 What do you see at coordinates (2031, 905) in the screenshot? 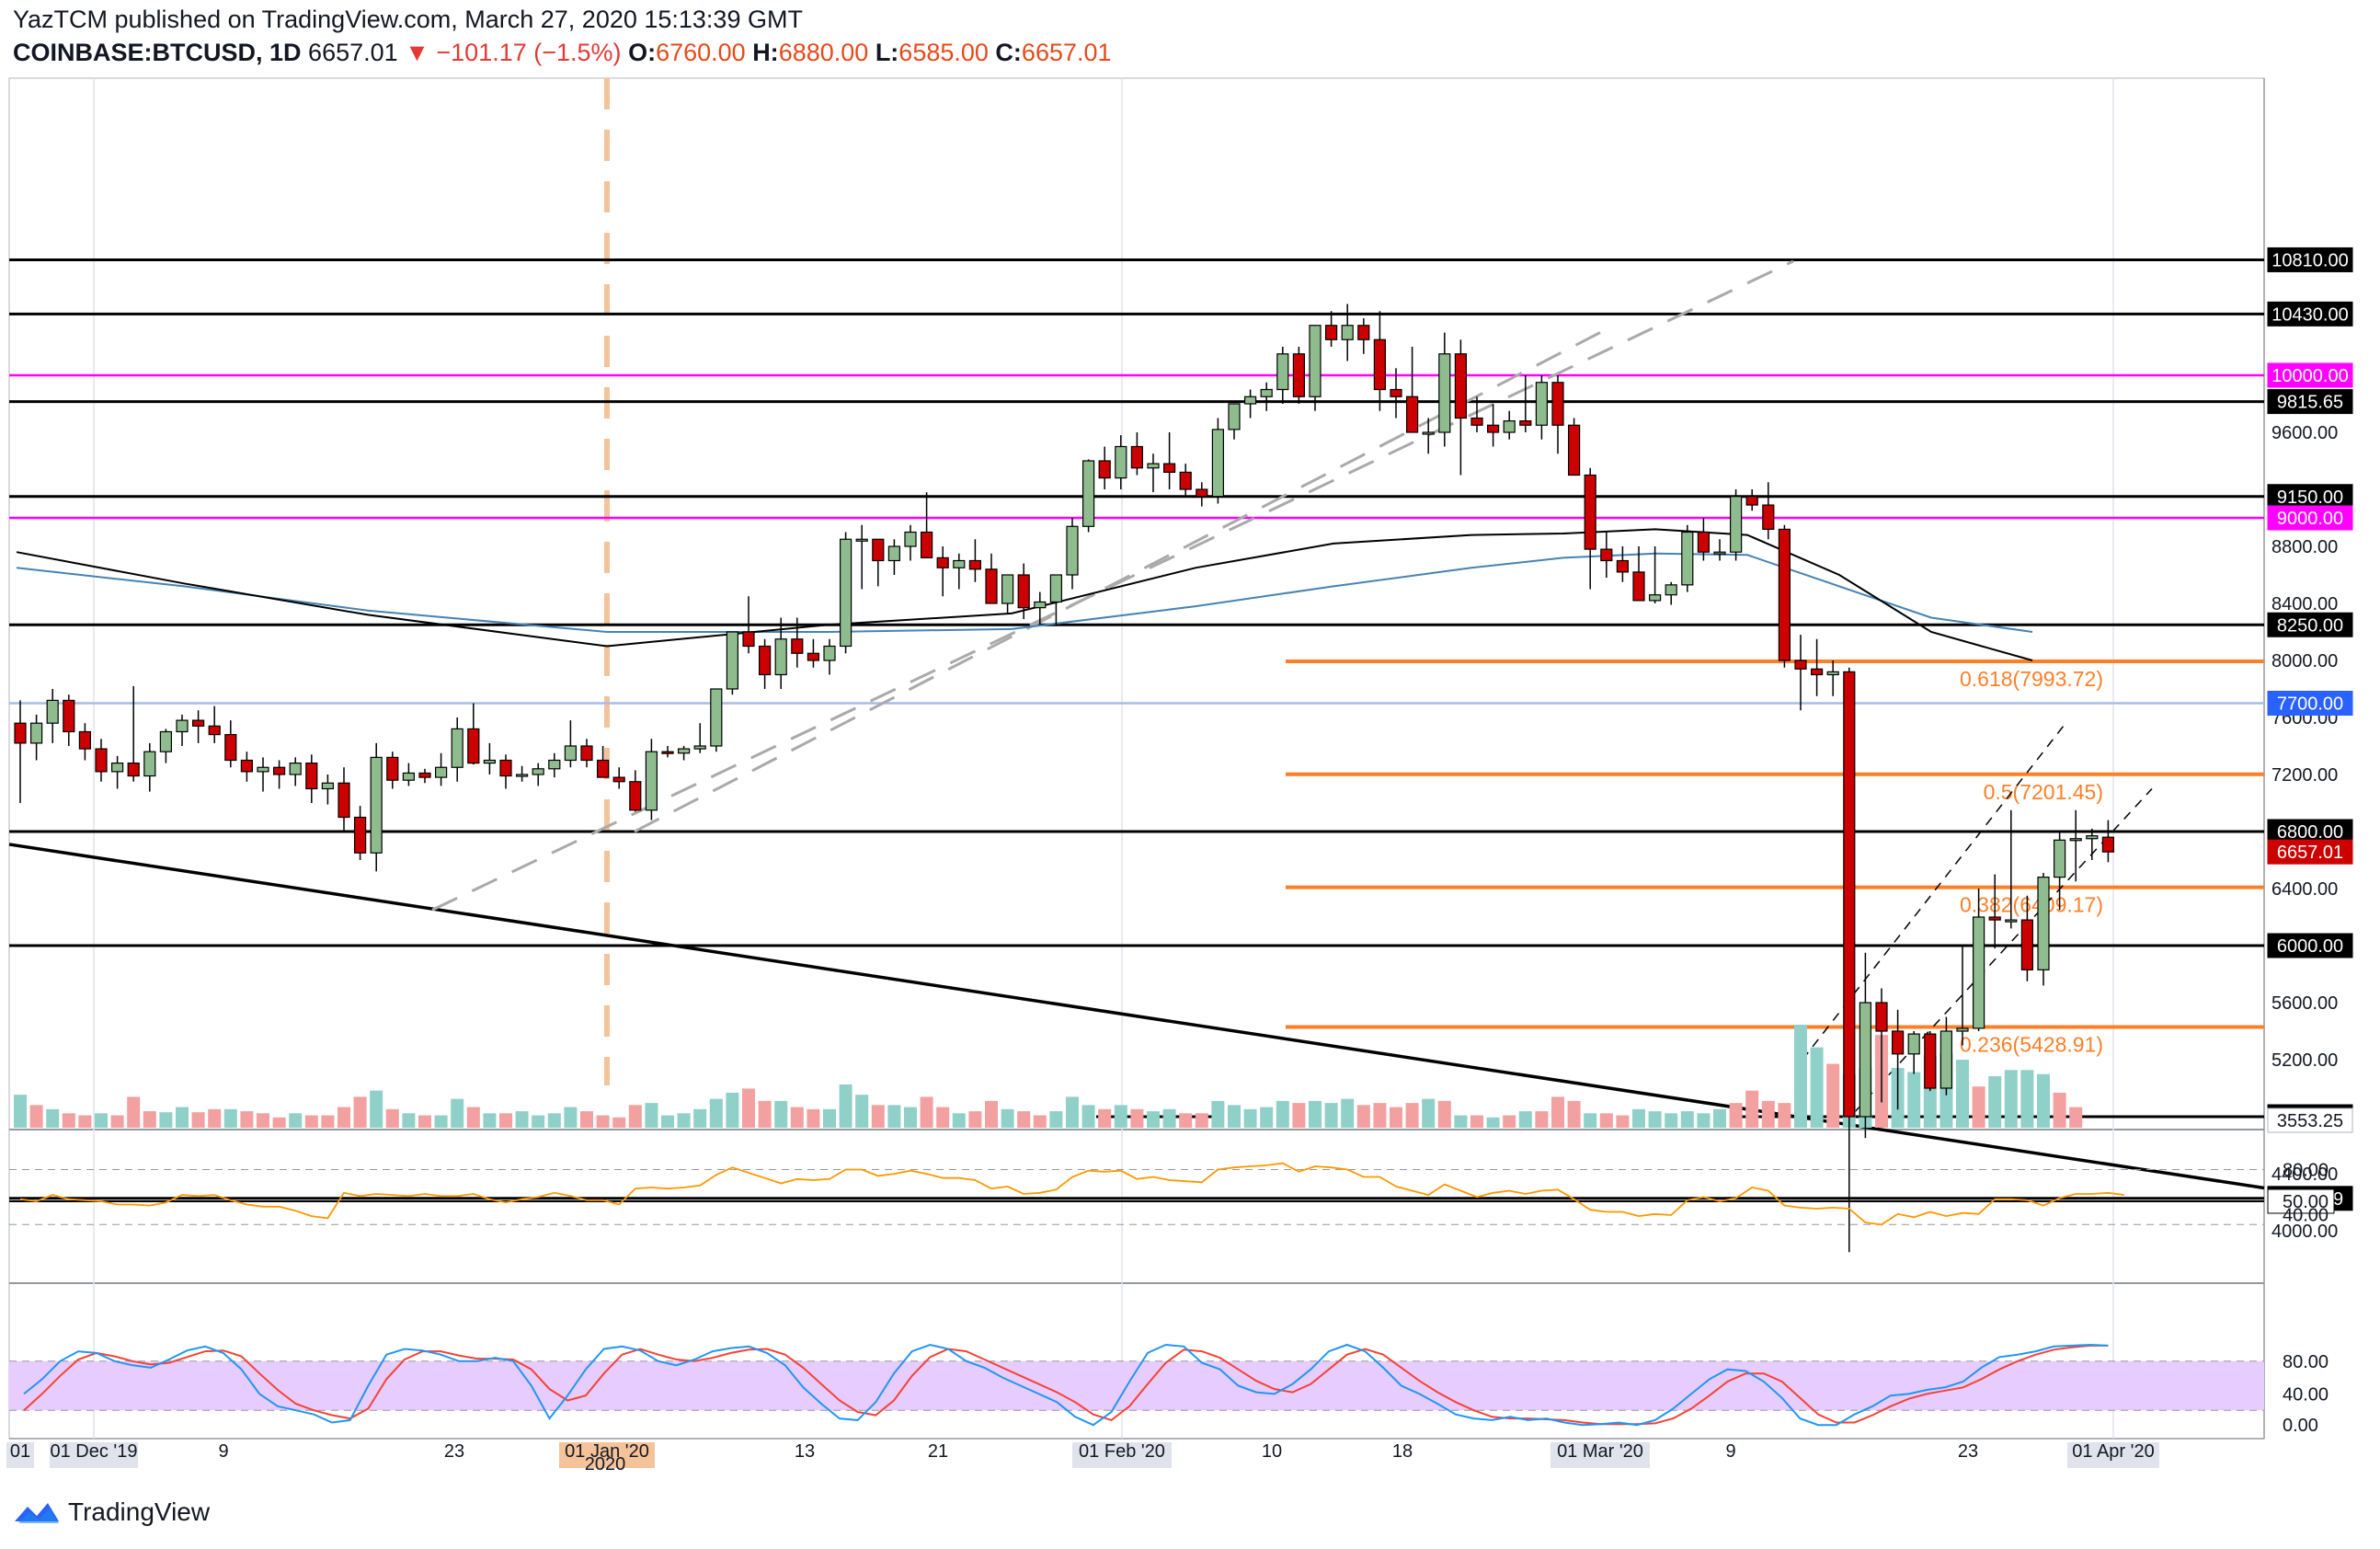
I see `fib-label: 0.382(6409.17)` at bounding box center [2031, 905].